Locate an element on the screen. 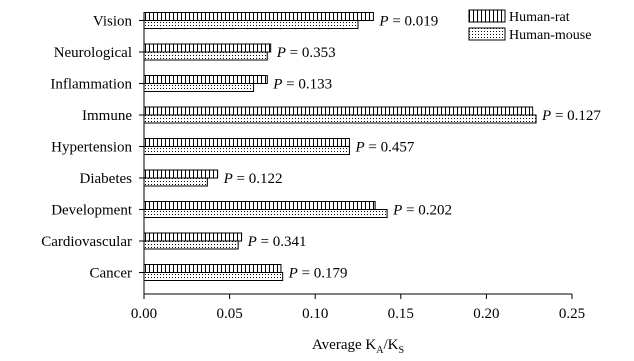  bar-human-mouse-hypertension is located at coordinates (246, 150).